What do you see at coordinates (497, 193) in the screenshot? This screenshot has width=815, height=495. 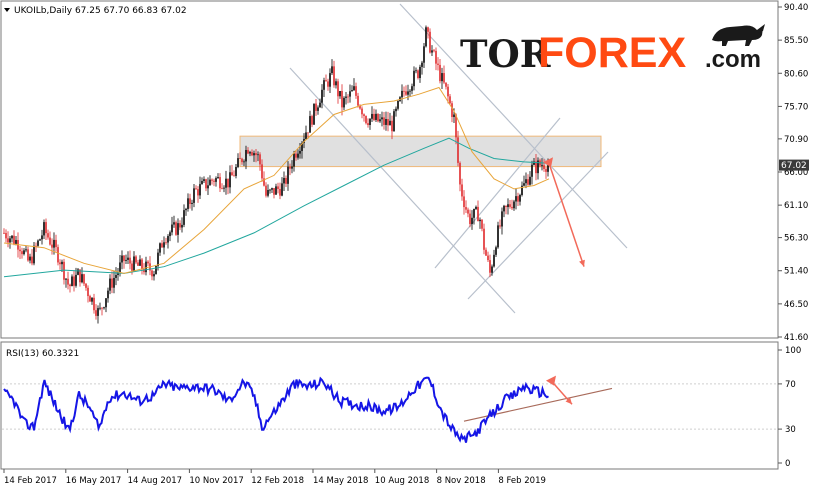 I see `channel-line-lower-left` at bounding box center [497, 193].